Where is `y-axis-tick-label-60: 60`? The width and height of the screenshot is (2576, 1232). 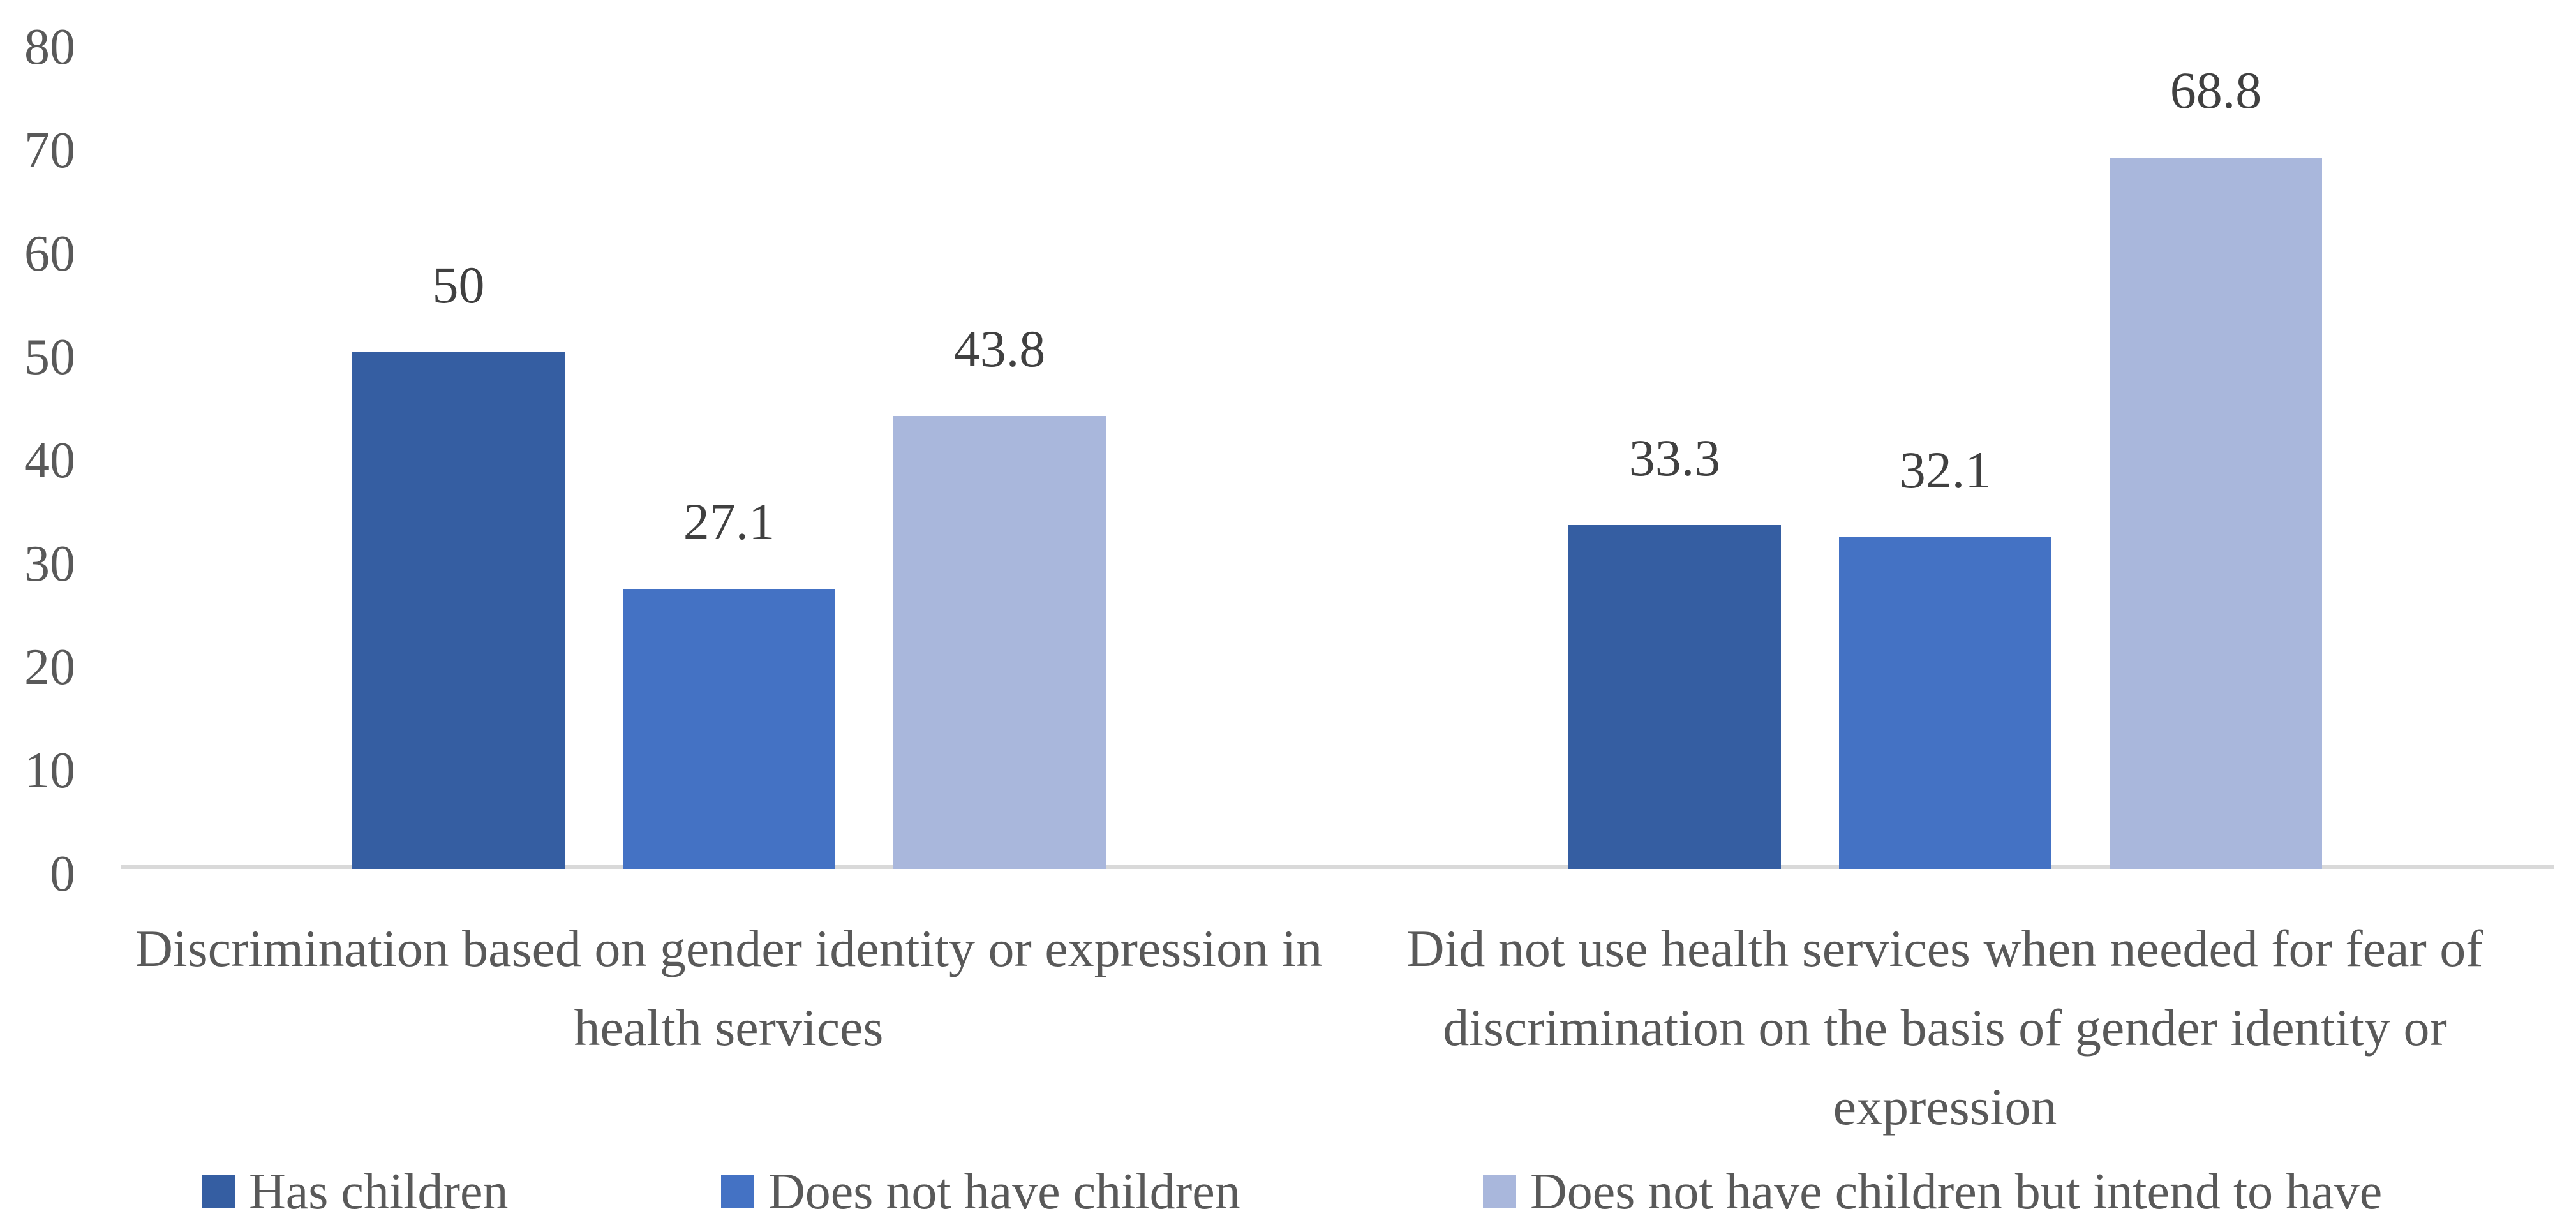
y-axis-tick-label-60: 60 is located at coordinates (49, 254).